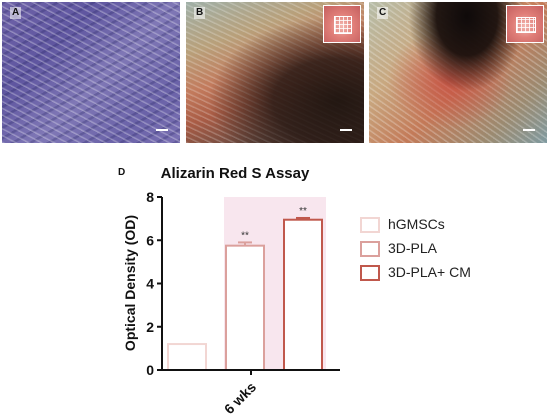 Image resolution: width=550 pixels, height=417 pixels. What do you see at coordinates (240, 398) in the screenshot?
I see `x-tick-label: 6 wks` at bounding box center [240, 398].